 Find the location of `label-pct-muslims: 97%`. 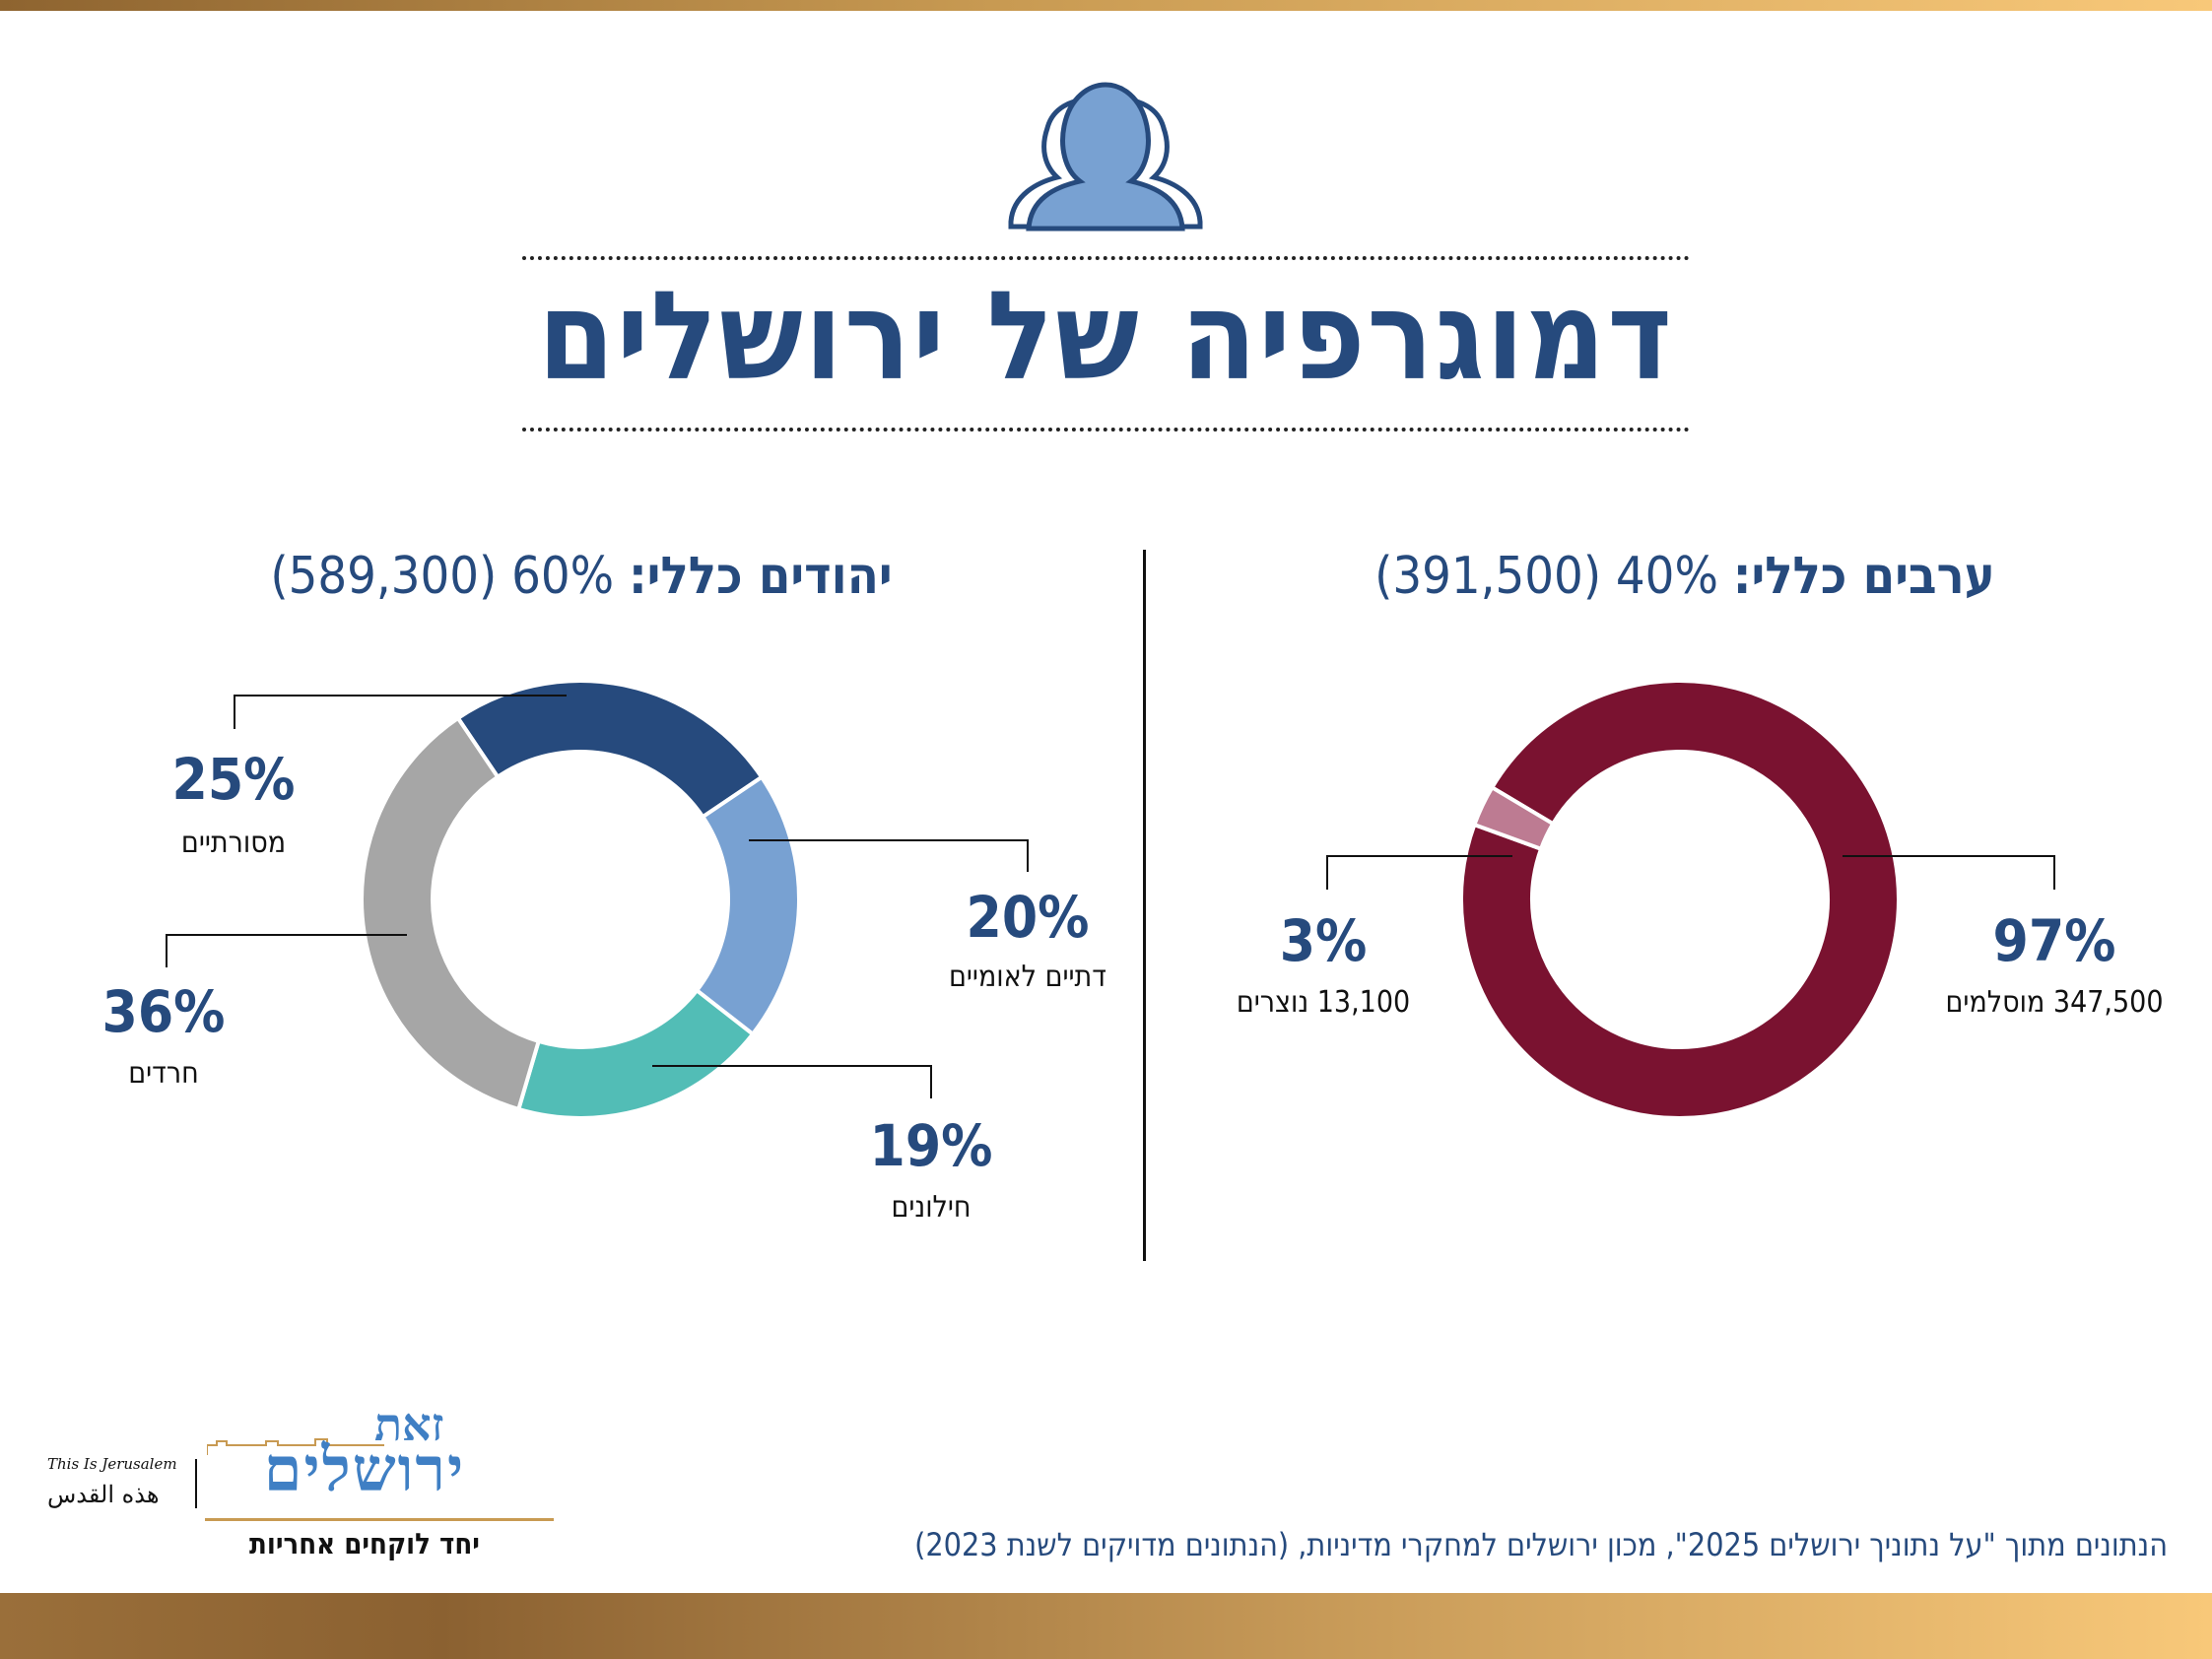

label-pct-muslims: 97% is located at coordinates (2054, 940).